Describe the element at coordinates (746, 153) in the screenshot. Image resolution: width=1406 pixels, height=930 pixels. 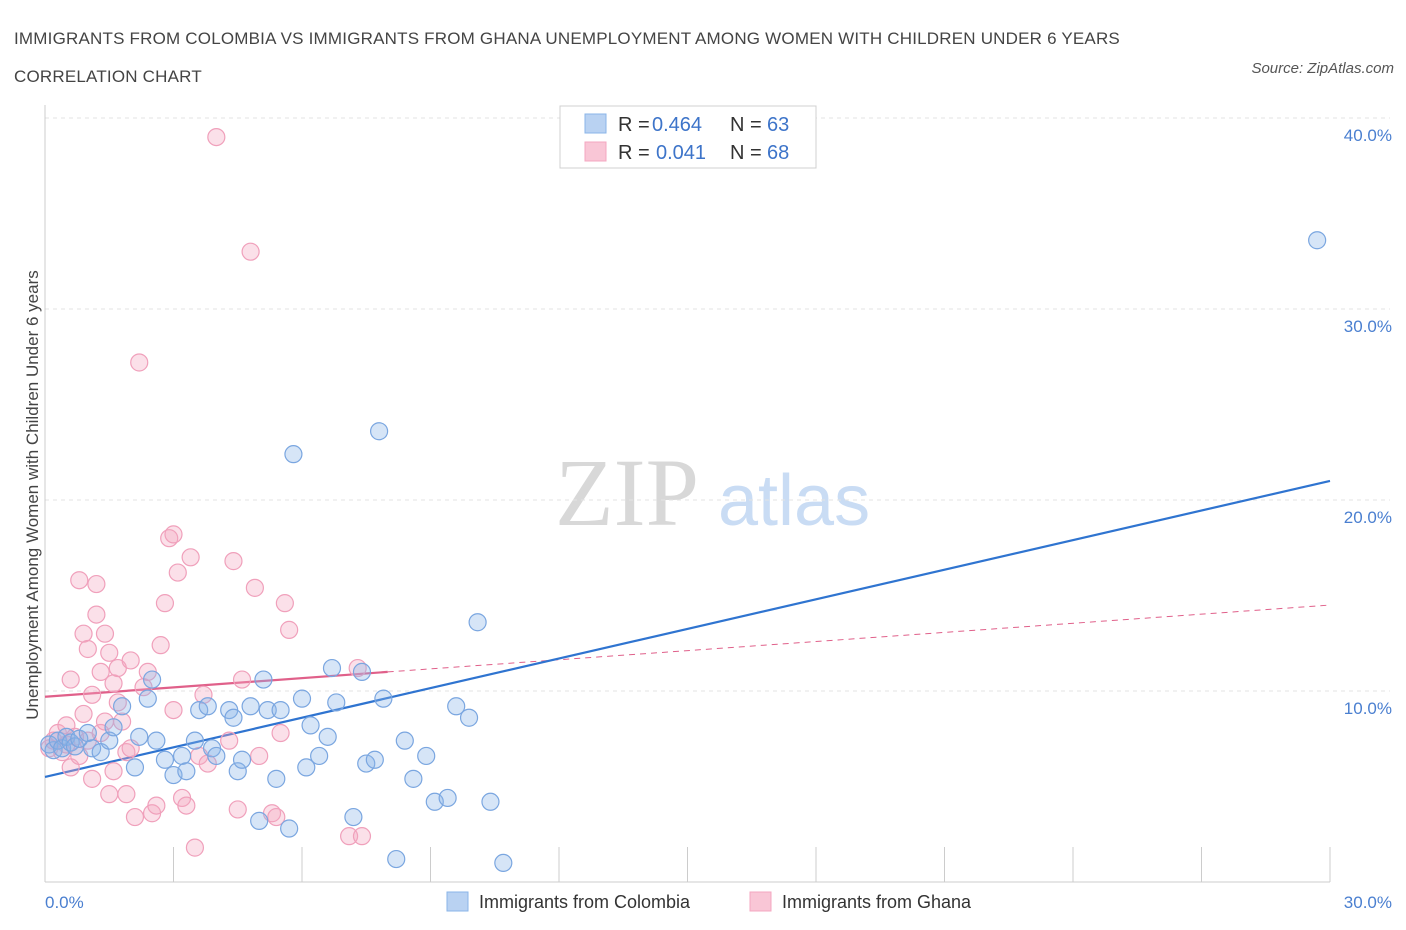
I see `legend-n-label-ghana: N =` at that location.